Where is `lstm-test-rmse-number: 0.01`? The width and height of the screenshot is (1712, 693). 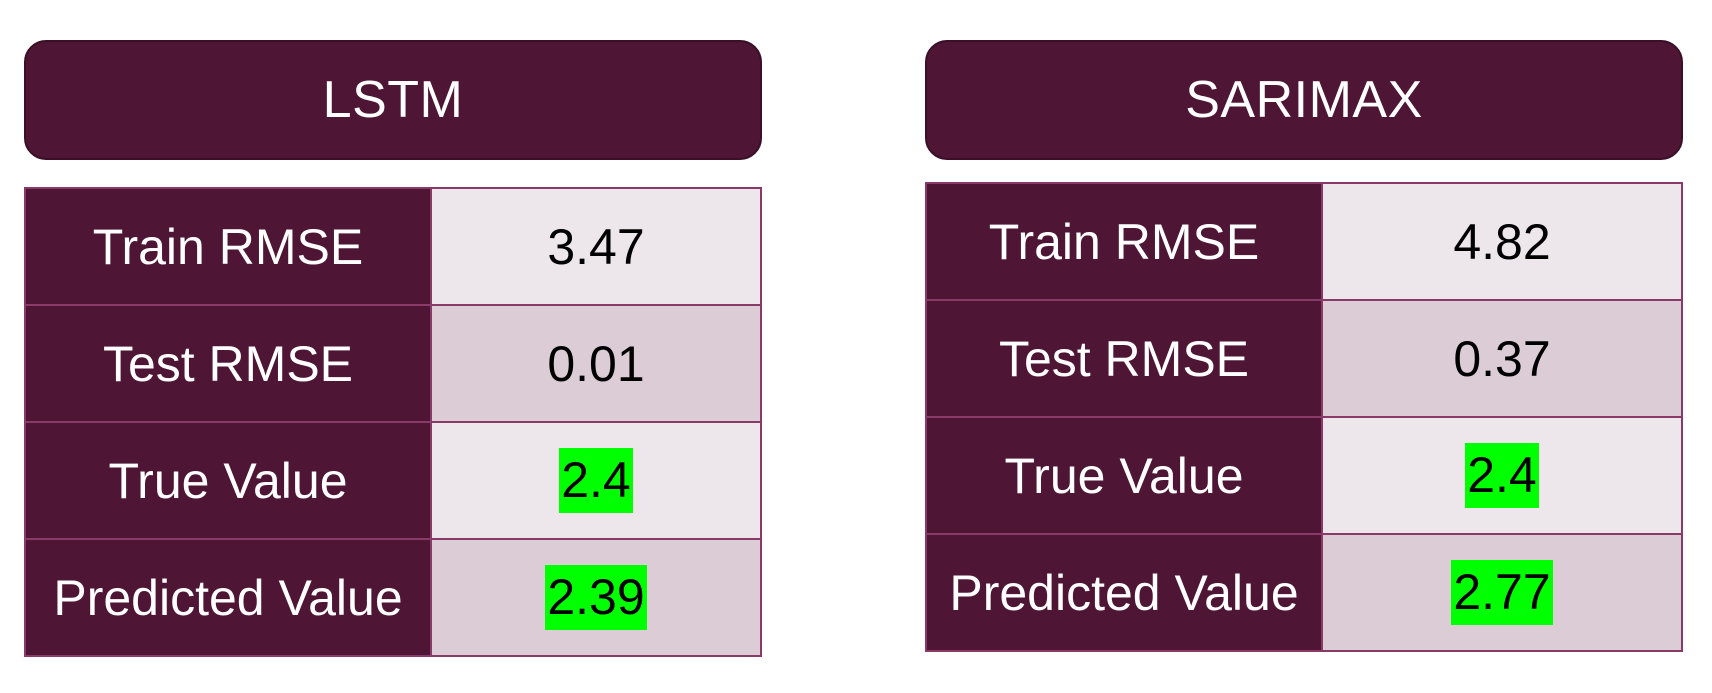
lstm-test-rmse-number: 0.01 is located at coordinates (596, 363).